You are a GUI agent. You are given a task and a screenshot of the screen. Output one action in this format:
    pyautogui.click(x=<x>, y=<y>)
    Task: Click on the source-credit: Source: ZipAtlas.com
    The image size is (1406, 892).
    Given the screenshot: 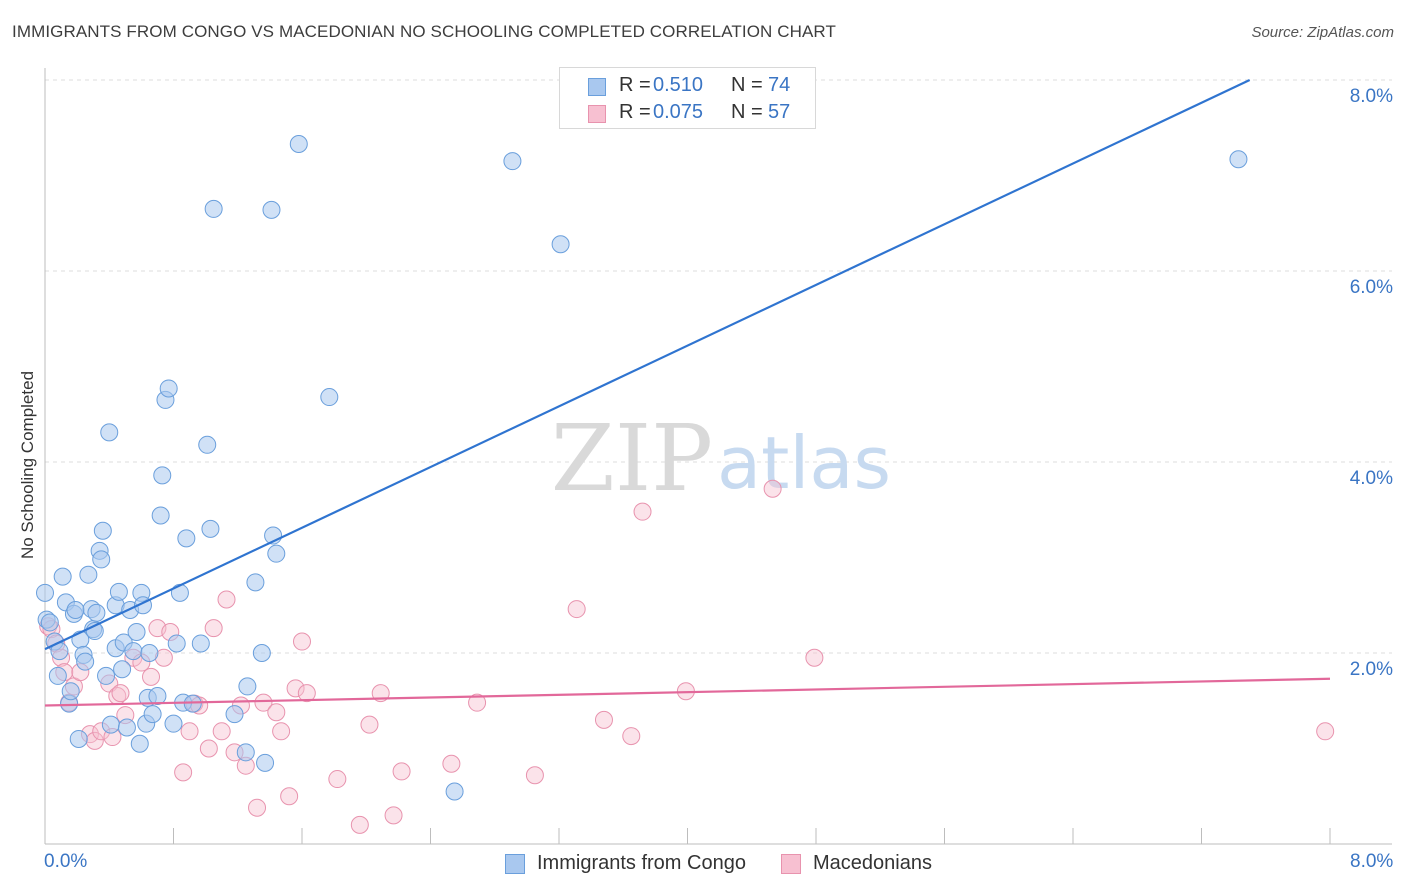 What is the action you would take?
    pyautogui.click(x=1322, y=32)
    